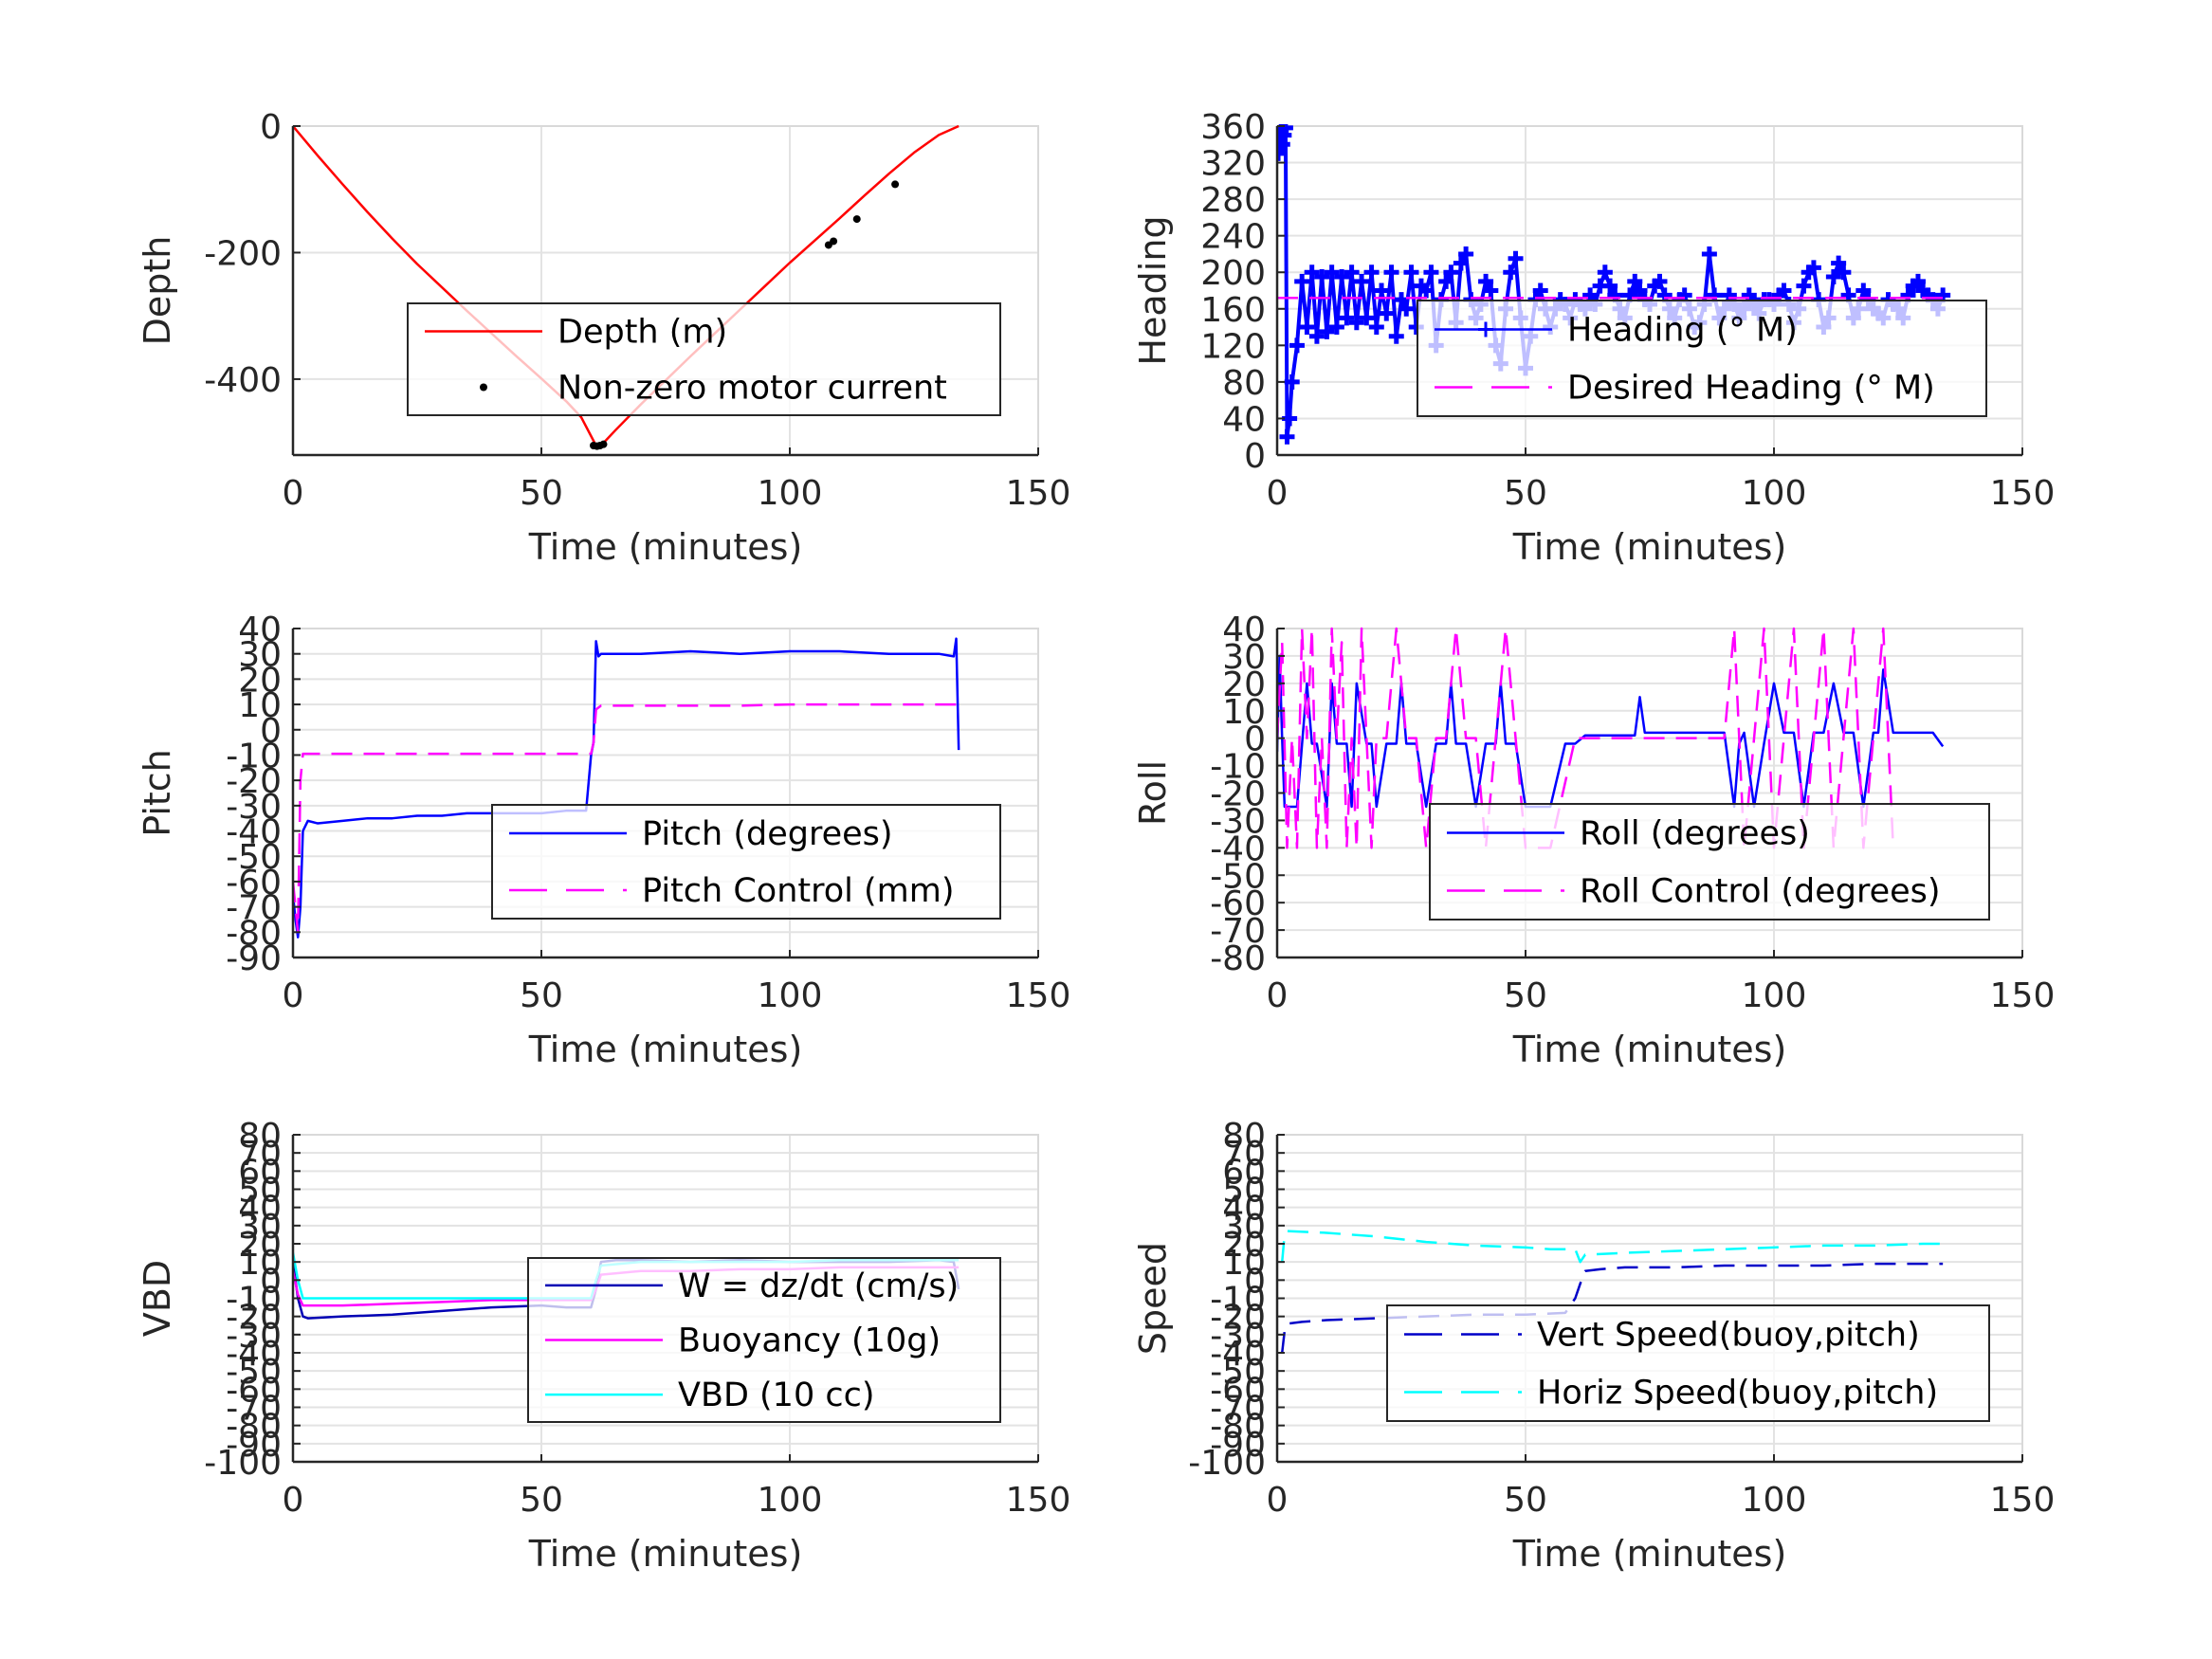  Describe the element at coordinates (767, 834) in the screenshot. I see `legend-label: Pitch (degrees)` at that location.